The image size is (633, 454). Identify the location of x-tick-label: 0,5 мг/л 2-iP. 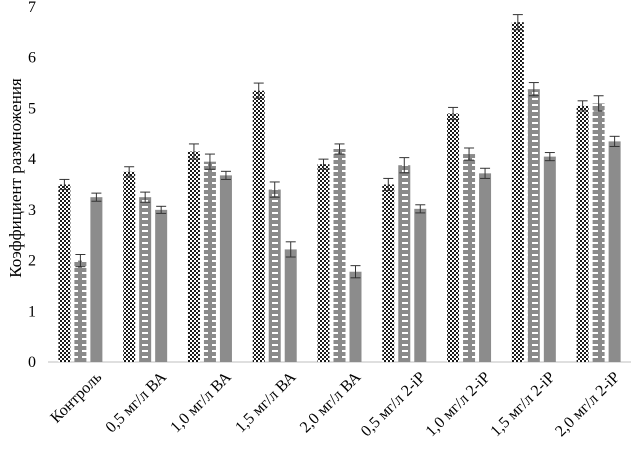
(393, 404).